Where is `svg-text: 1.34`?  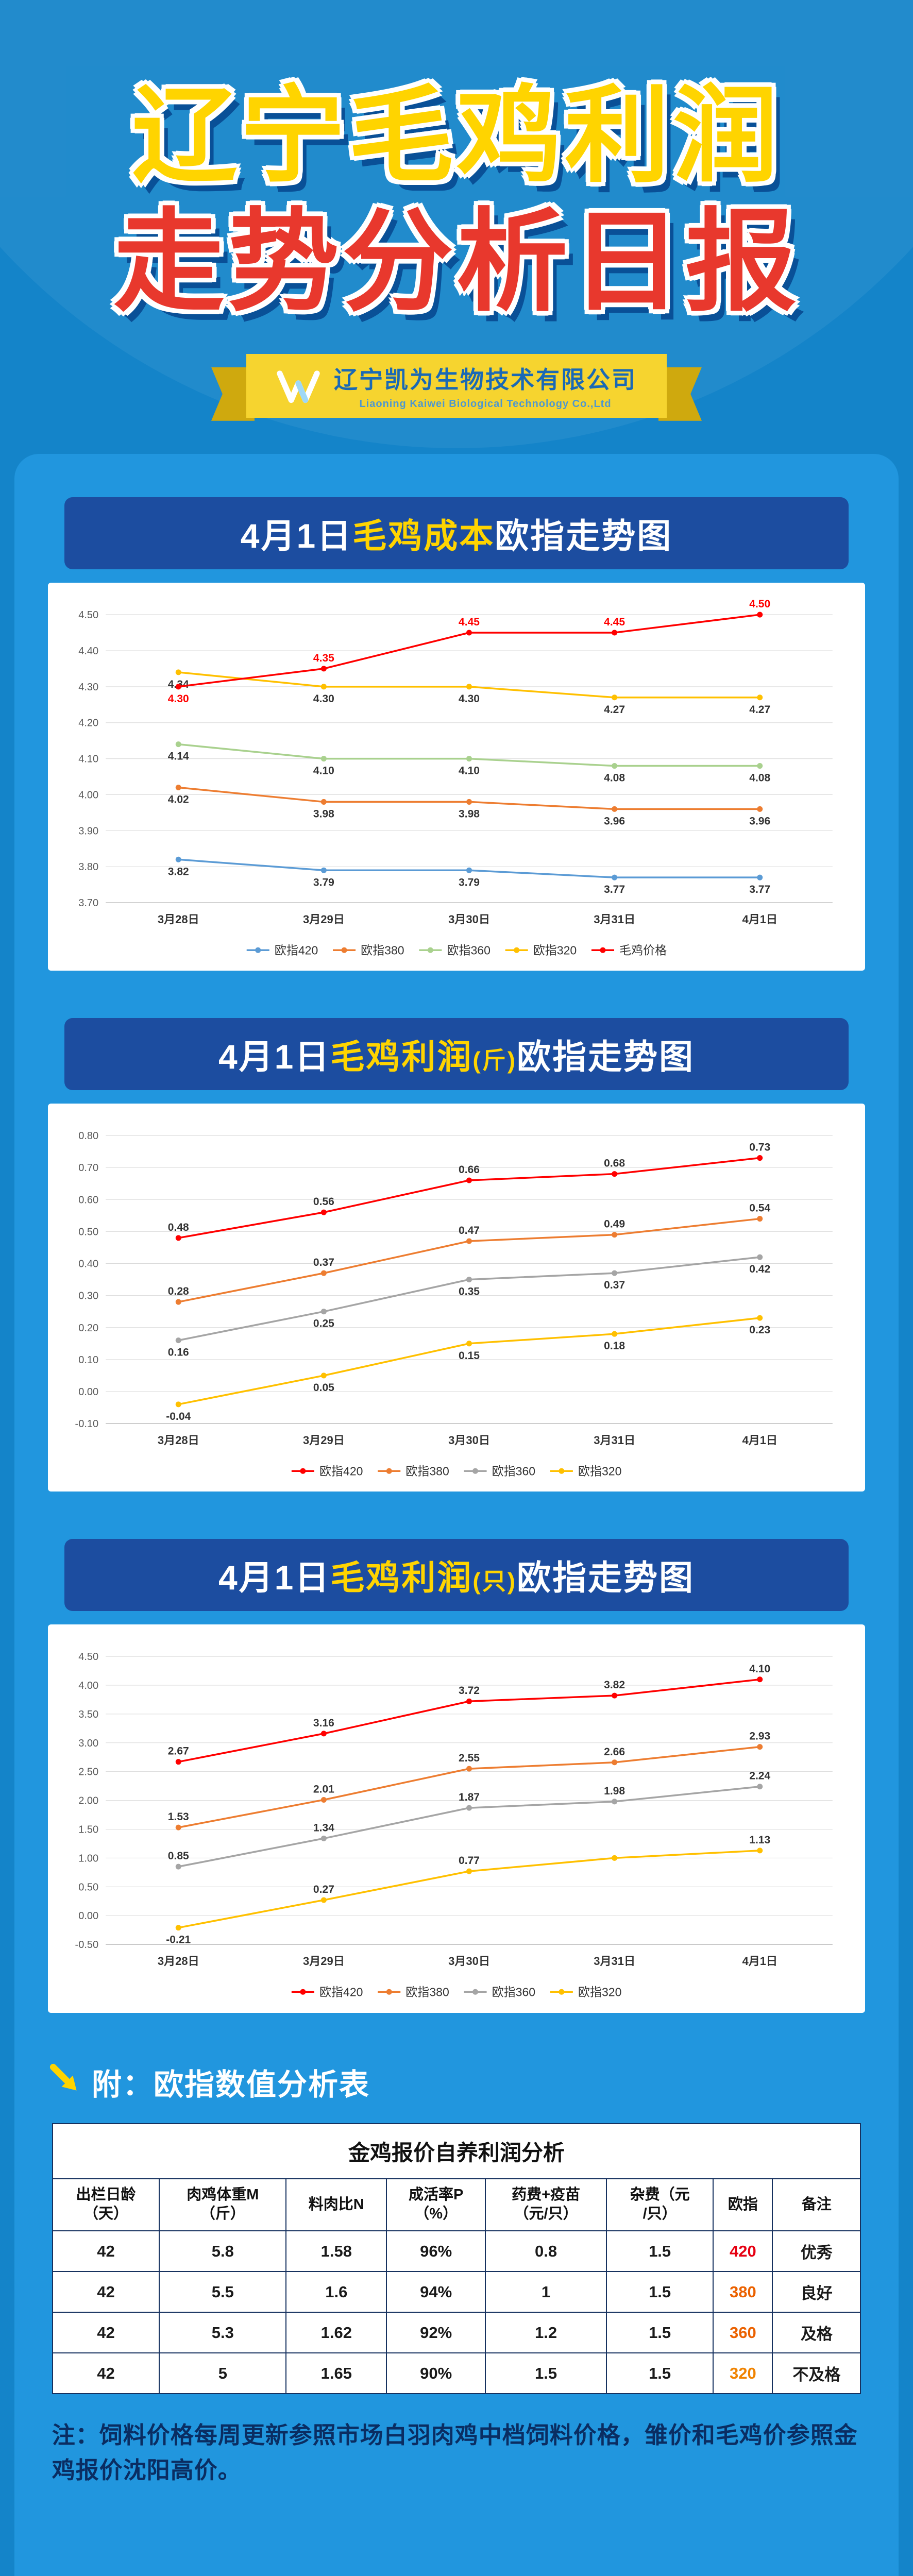
svg-text: 1.34 is located at coordinates (323, 1828).